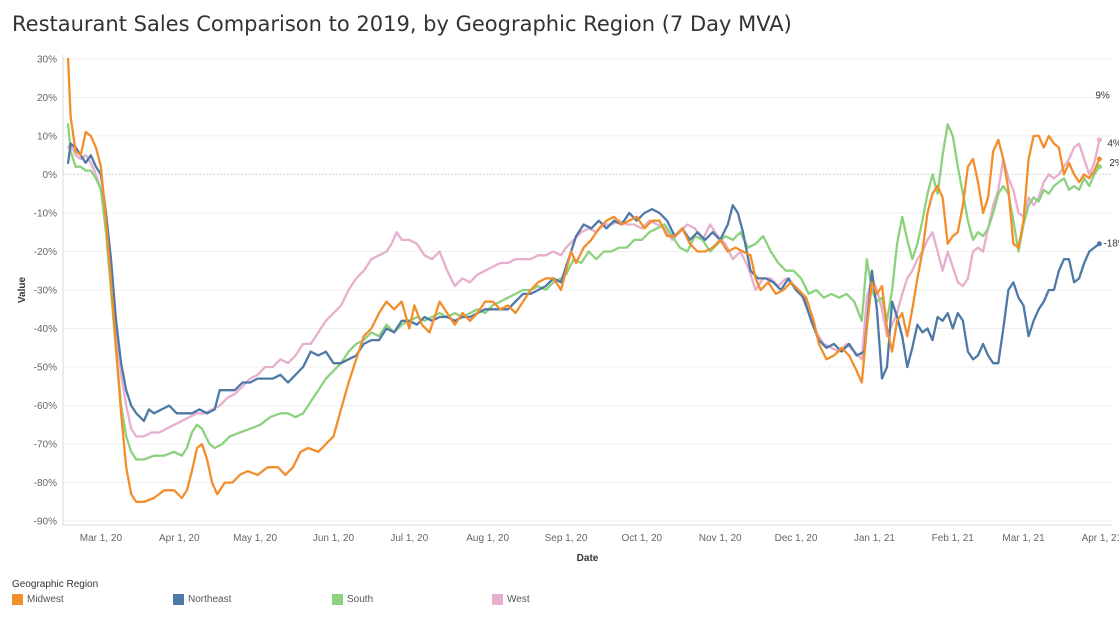 This screenshot has width=1119, height=619. Describe the element at coordinates (1099, 140) in the screenshot. I see `series-end-marker-west` at that location.